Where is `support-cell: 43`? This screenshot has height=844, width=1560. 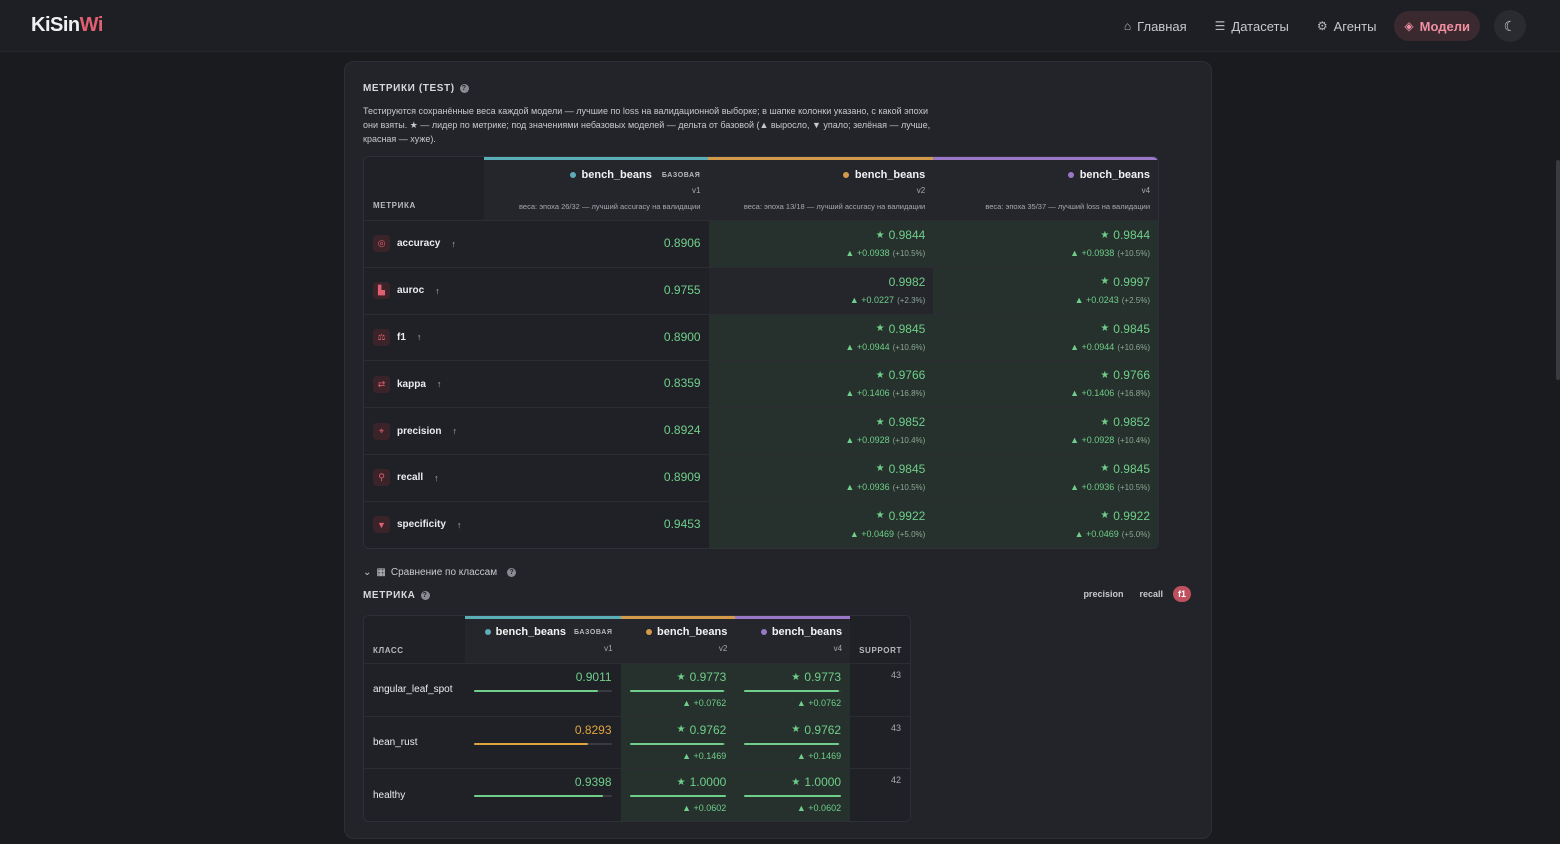
support-cell: 43 is located at coordinates (880, 690).